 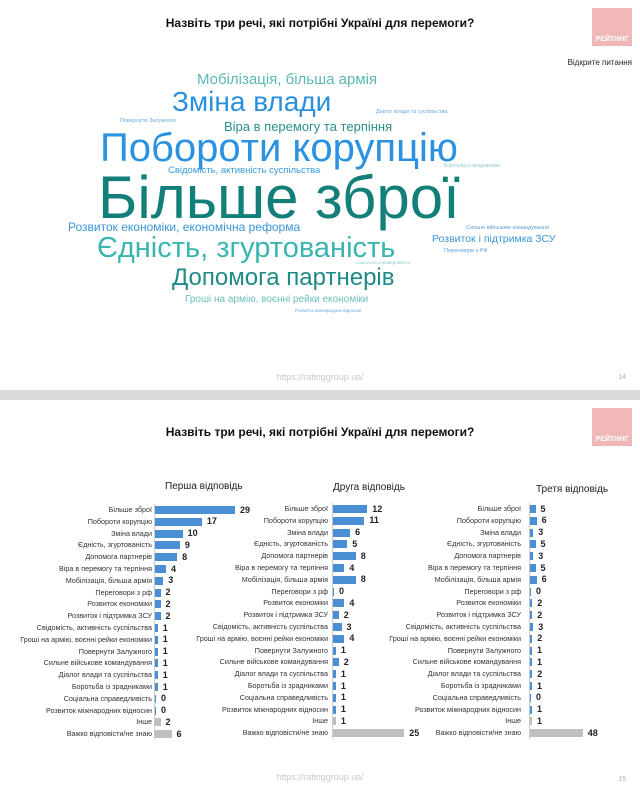 I want to click on category-label: Зміна влади, so click(x=131, y=533).